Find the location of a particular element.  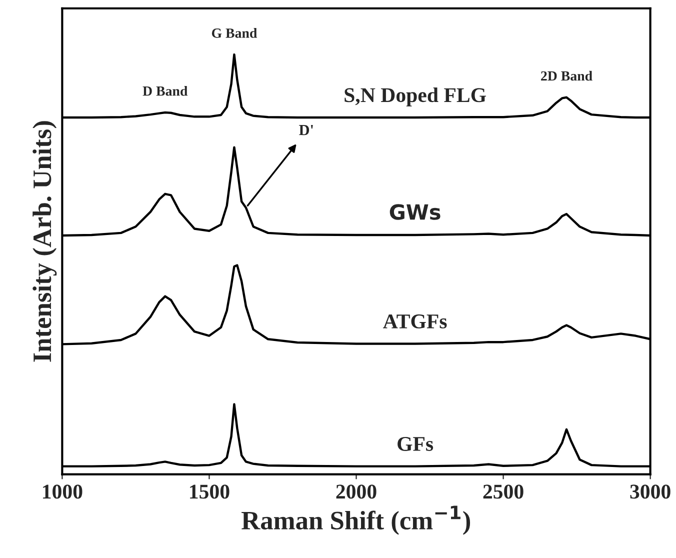

x-tick-label: 1500 is located at coordinates (210, 491).